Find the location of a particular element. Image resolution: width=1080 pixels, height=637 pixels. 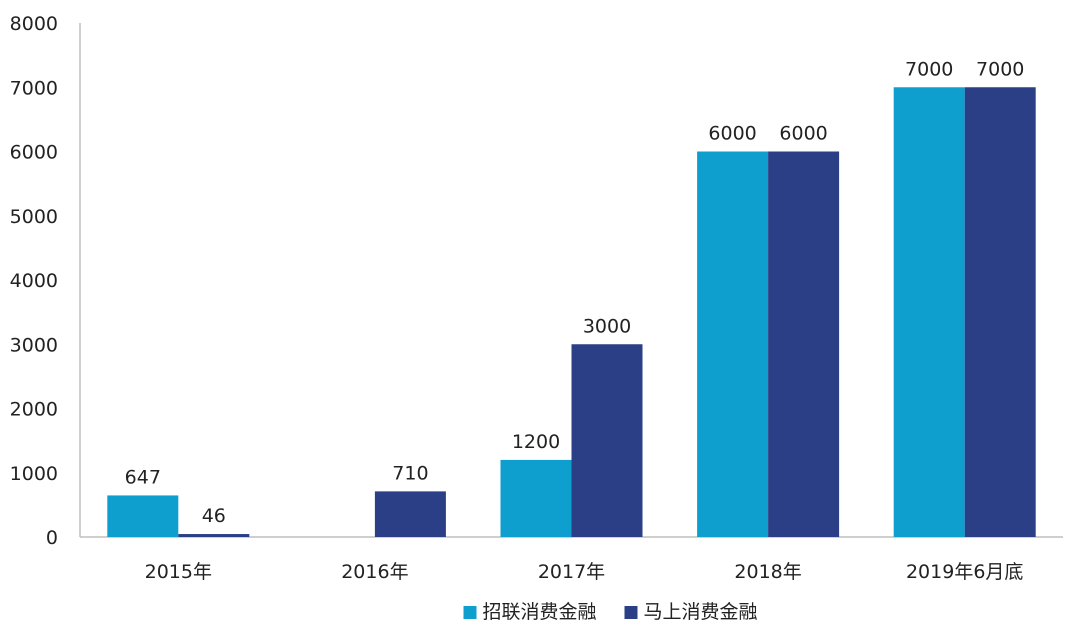

legend-label-series-2: 马上消费金融 is located at coordinates (701, 612).